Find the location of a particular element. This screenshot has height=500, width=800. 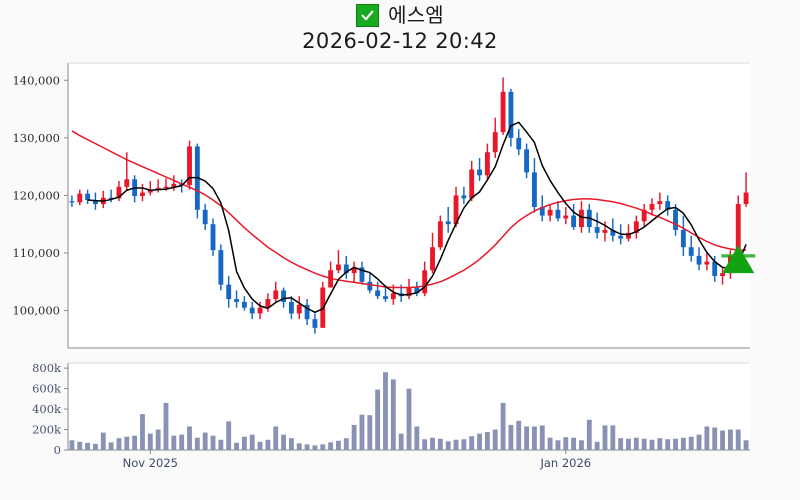

price-y-tick-label: 110,000 is located at coordinates (36, 253).